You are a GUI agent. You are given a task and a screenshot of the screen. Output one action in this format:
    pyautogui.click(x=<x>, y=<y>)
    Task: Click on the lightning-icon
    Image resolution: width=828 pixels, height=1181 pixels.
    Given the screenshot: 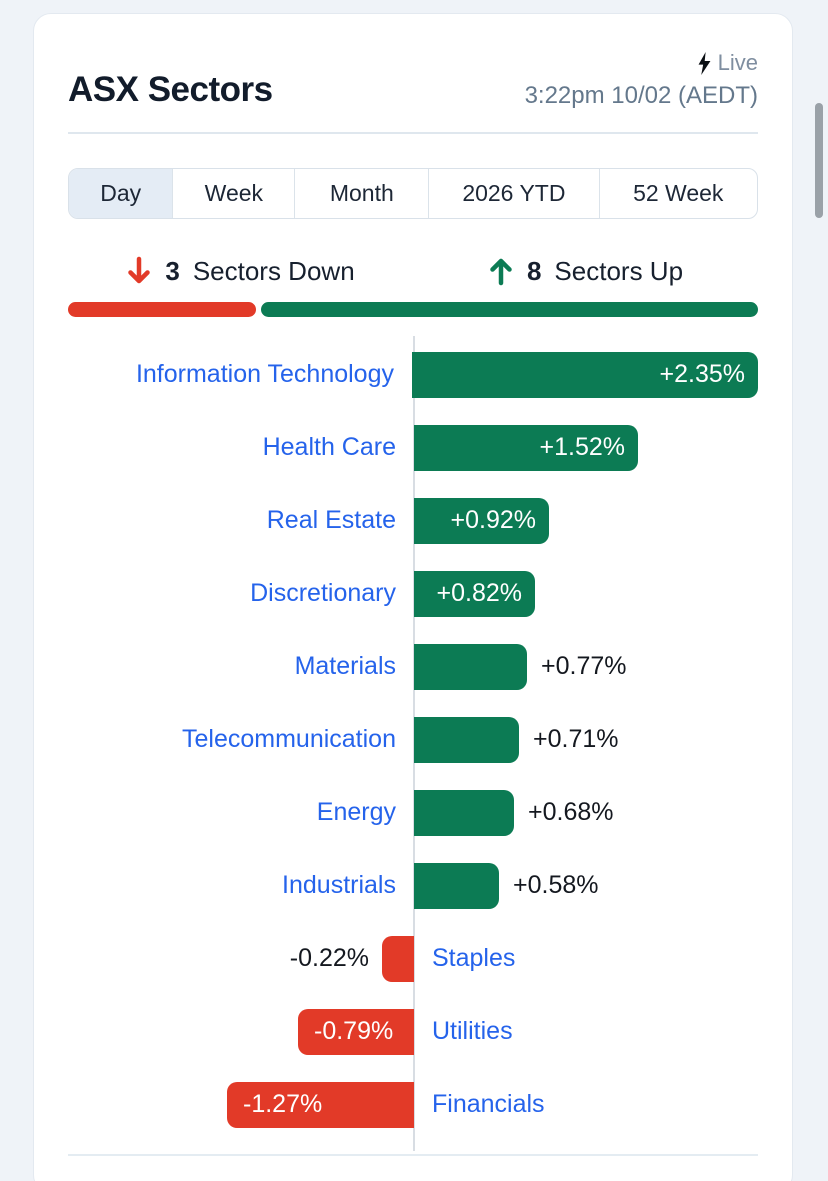 What is the action you would take?
    pyautogui.click(x=704, y=63)
    